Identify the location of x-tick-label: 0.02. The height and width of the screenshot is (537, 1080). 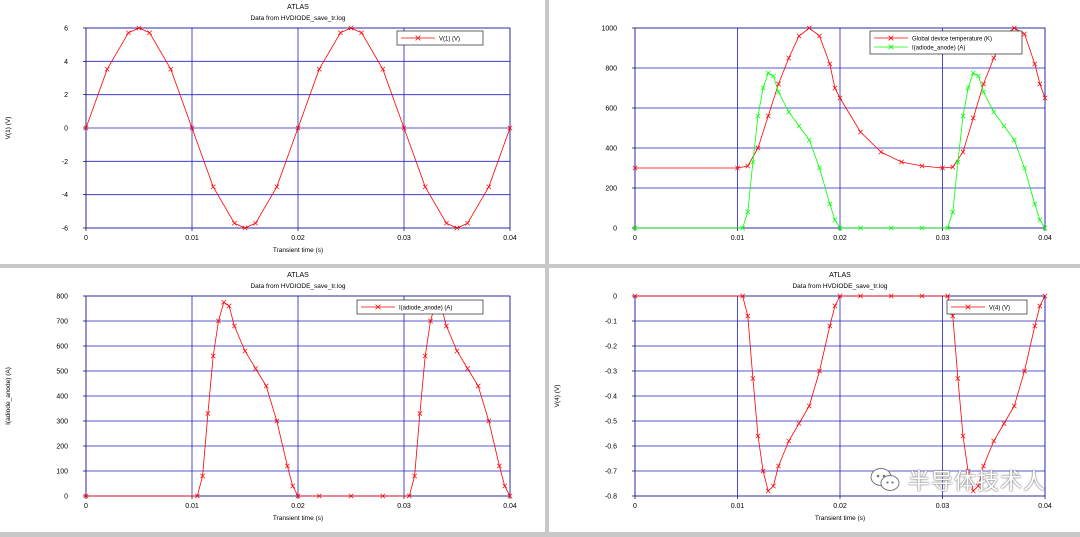
(840, 506).